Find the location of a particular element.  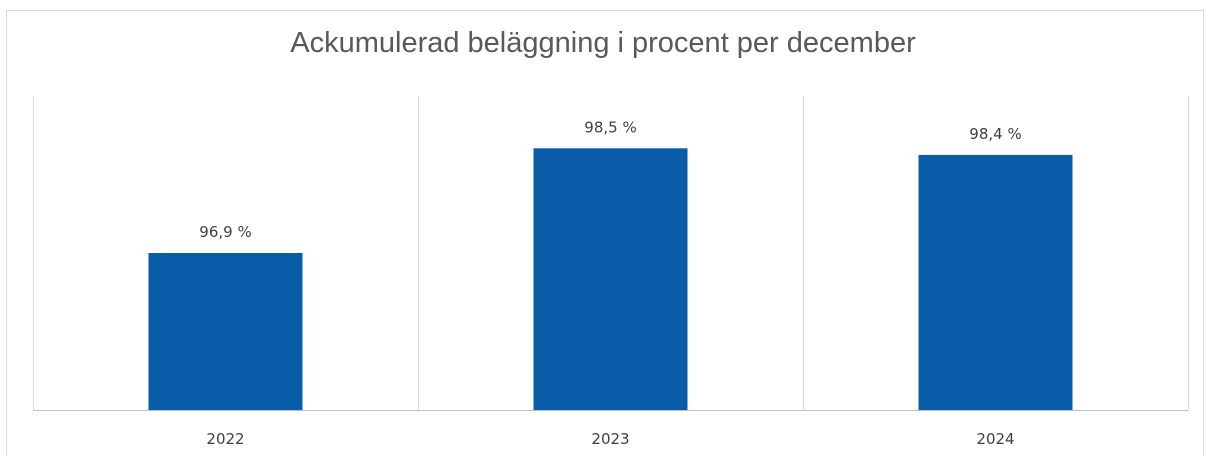

bar-2023 is located at coordinates (610, 279).